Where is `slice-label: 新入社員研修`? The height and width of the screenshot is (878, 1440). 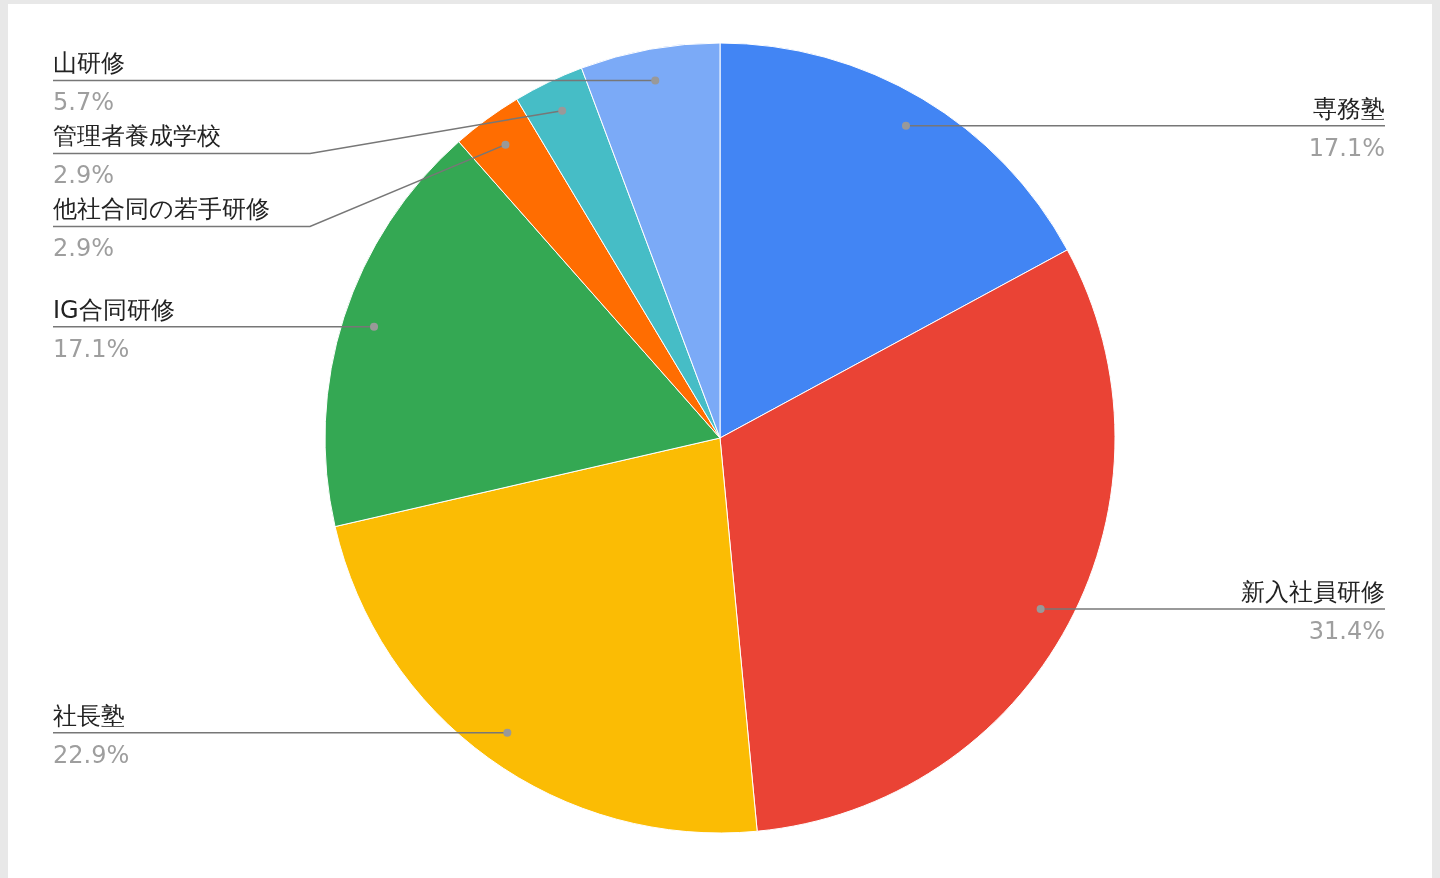
slice-label: 新入社員研修 is located at coordinates (1313, 592).